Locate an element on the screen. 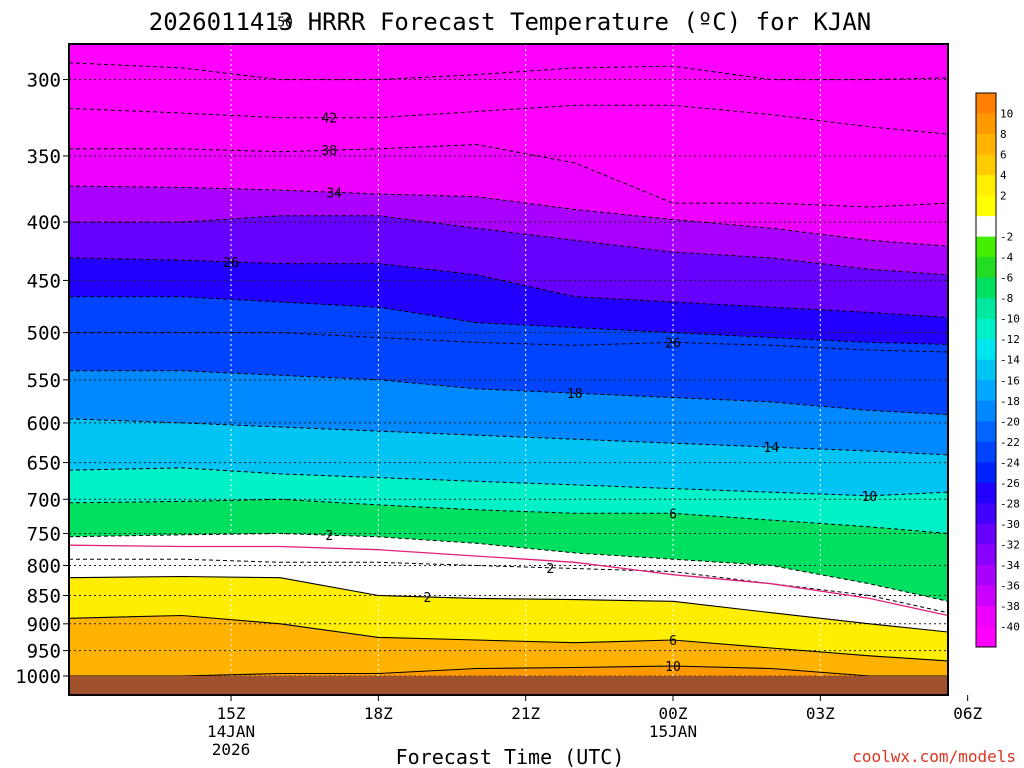  pressure-tick-label: 350 is located at coordinates (44, 157).